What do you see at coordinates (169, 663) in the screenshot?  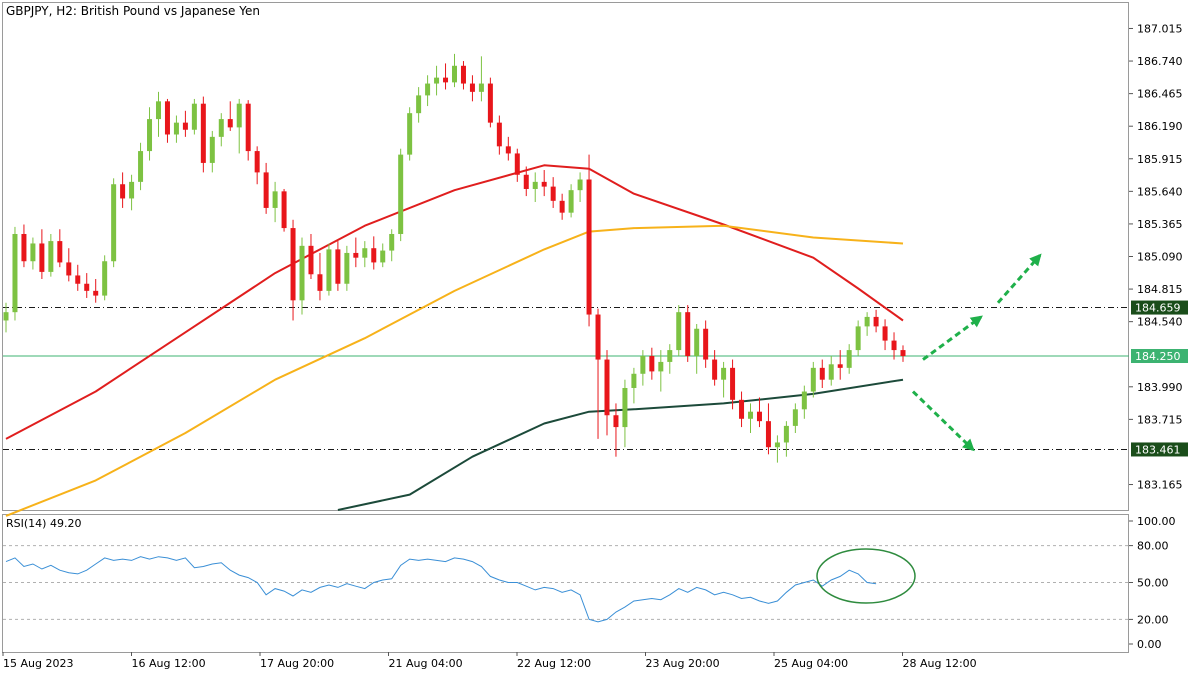 I see `x-tick-label: 16 Aug 12:00` at bounding box center [169, 663].